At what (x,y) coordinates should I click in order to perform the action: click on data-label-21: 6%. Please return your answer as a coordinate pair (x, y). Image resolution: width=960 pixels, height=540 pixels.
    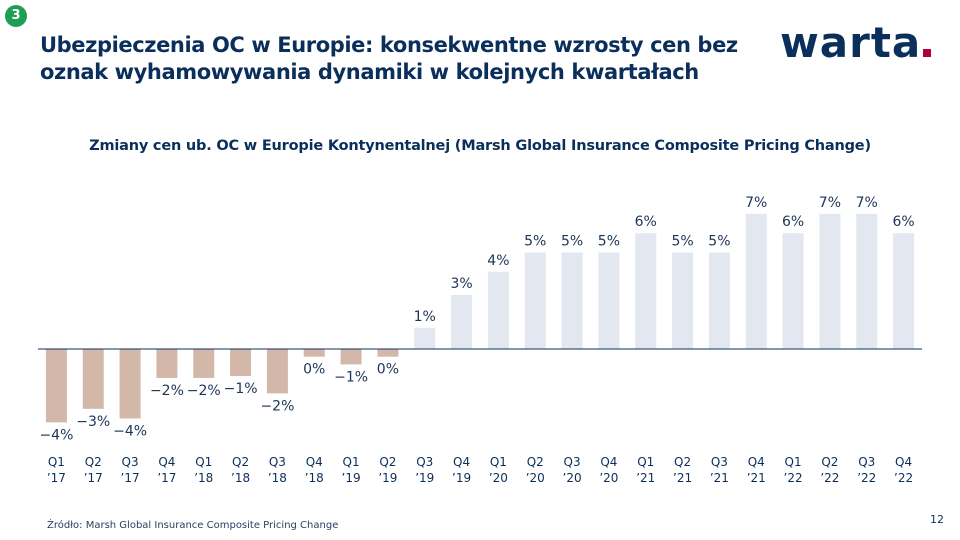
    Looking at the image, I should click on (793, 222).